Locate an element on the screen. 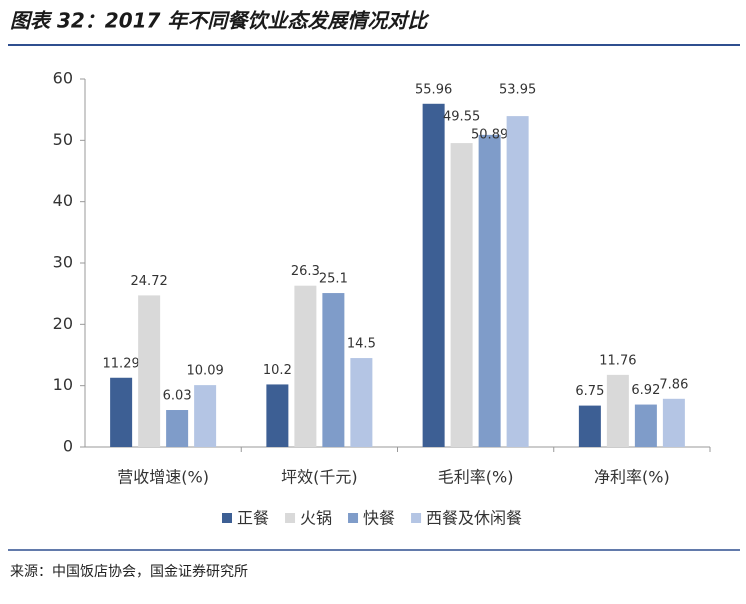 The width and height of the screenshot is (746, 604). data-label: 53.95 is located at coordinates (517, 90).